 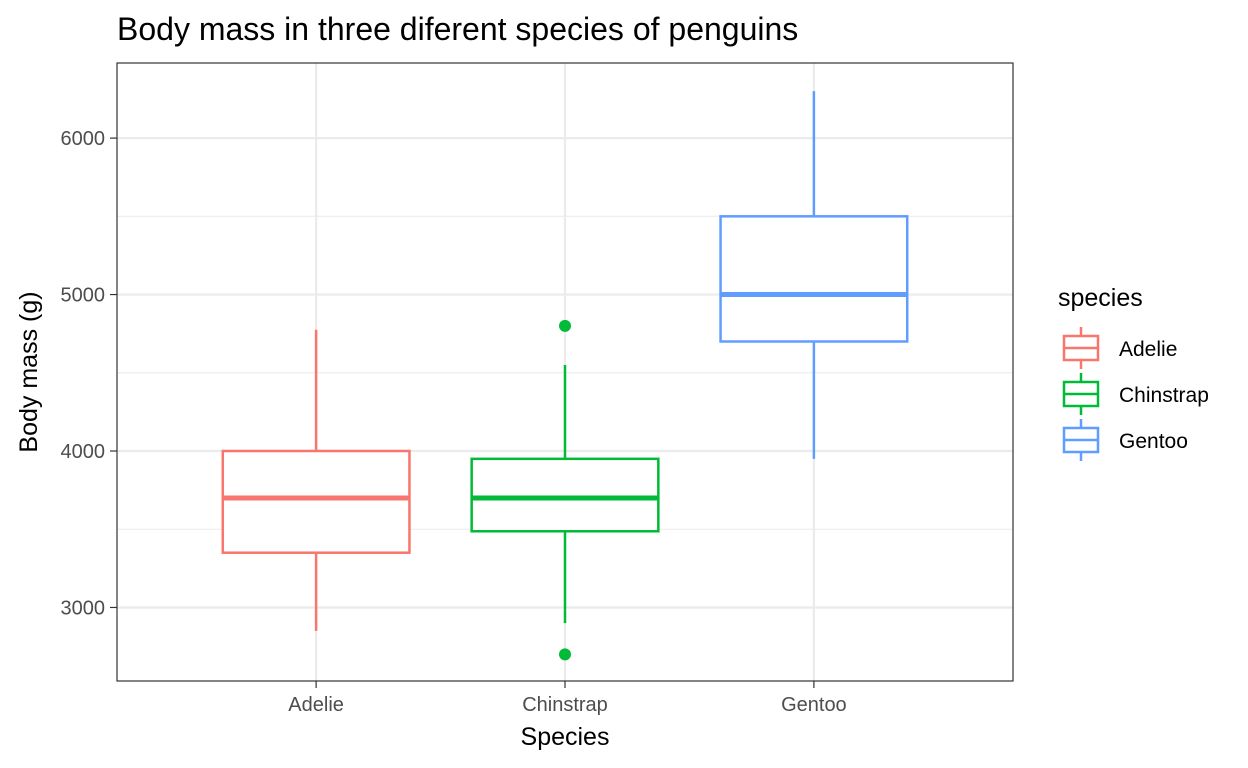 I want to click on y-tick-label: 4000, so click(x=83, y=452).